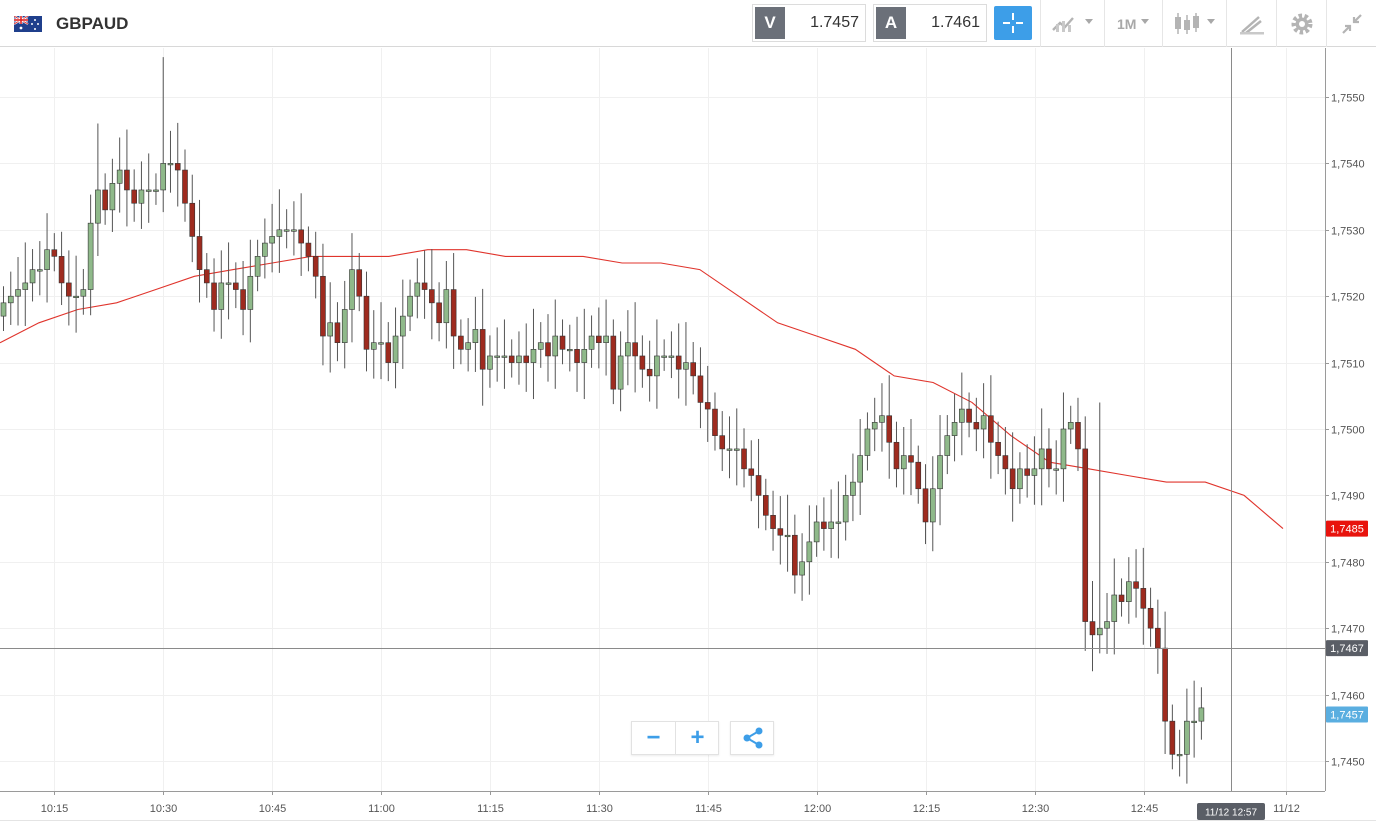 The width and height of the screenshot is (1376, 825). Describe the element at coordinates (1301, 23) in the screenshot. I see `settings-button` at that location.